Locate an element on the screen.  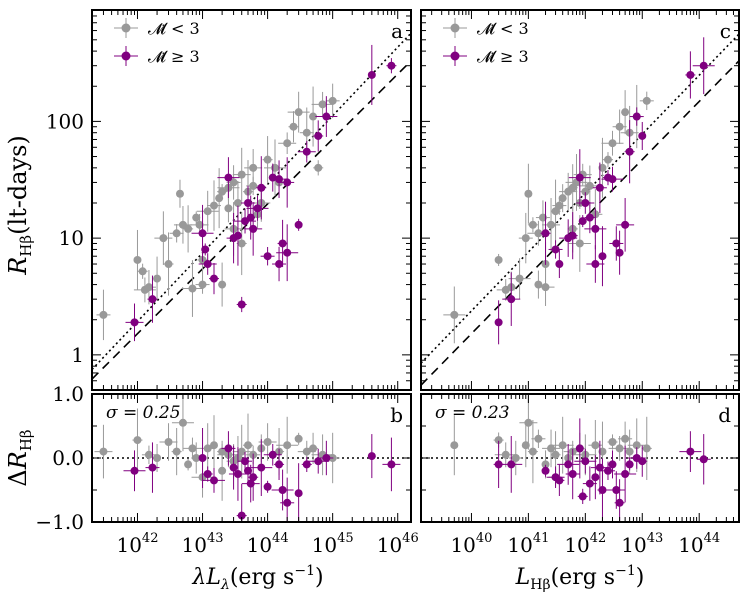
plot-area-b is located at coordinates (251, 458).